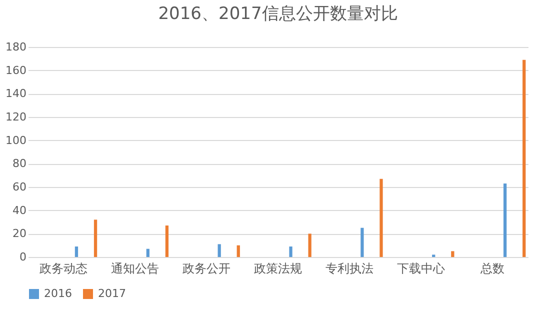 This screenshot has width=555, height=324. What do you see at coordinates (58, 293) in the screenshot?
I see `legend-label: 2016` at bounding box center [58, 293].